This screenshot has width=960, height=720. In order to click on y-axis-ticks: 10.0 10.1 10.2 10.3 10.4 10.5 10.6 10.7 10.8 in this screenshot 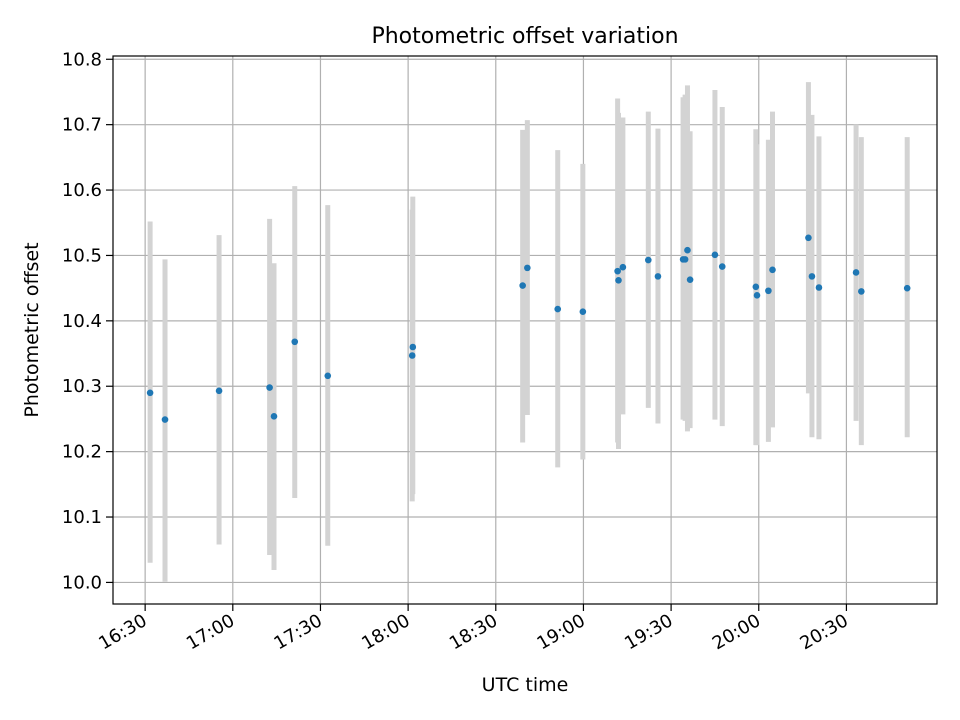, I will do `click(87, 321)`.